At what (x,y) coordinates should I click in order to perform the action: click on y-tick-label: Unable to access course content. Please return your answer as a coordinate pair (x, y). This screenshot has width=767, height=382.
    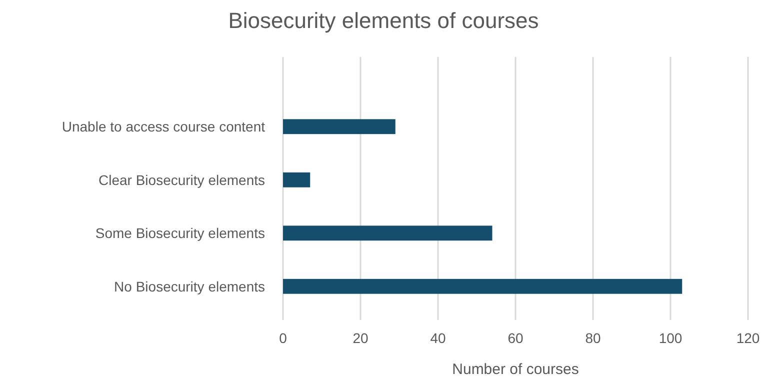
    Looking at the image, I should click on (164, 126).